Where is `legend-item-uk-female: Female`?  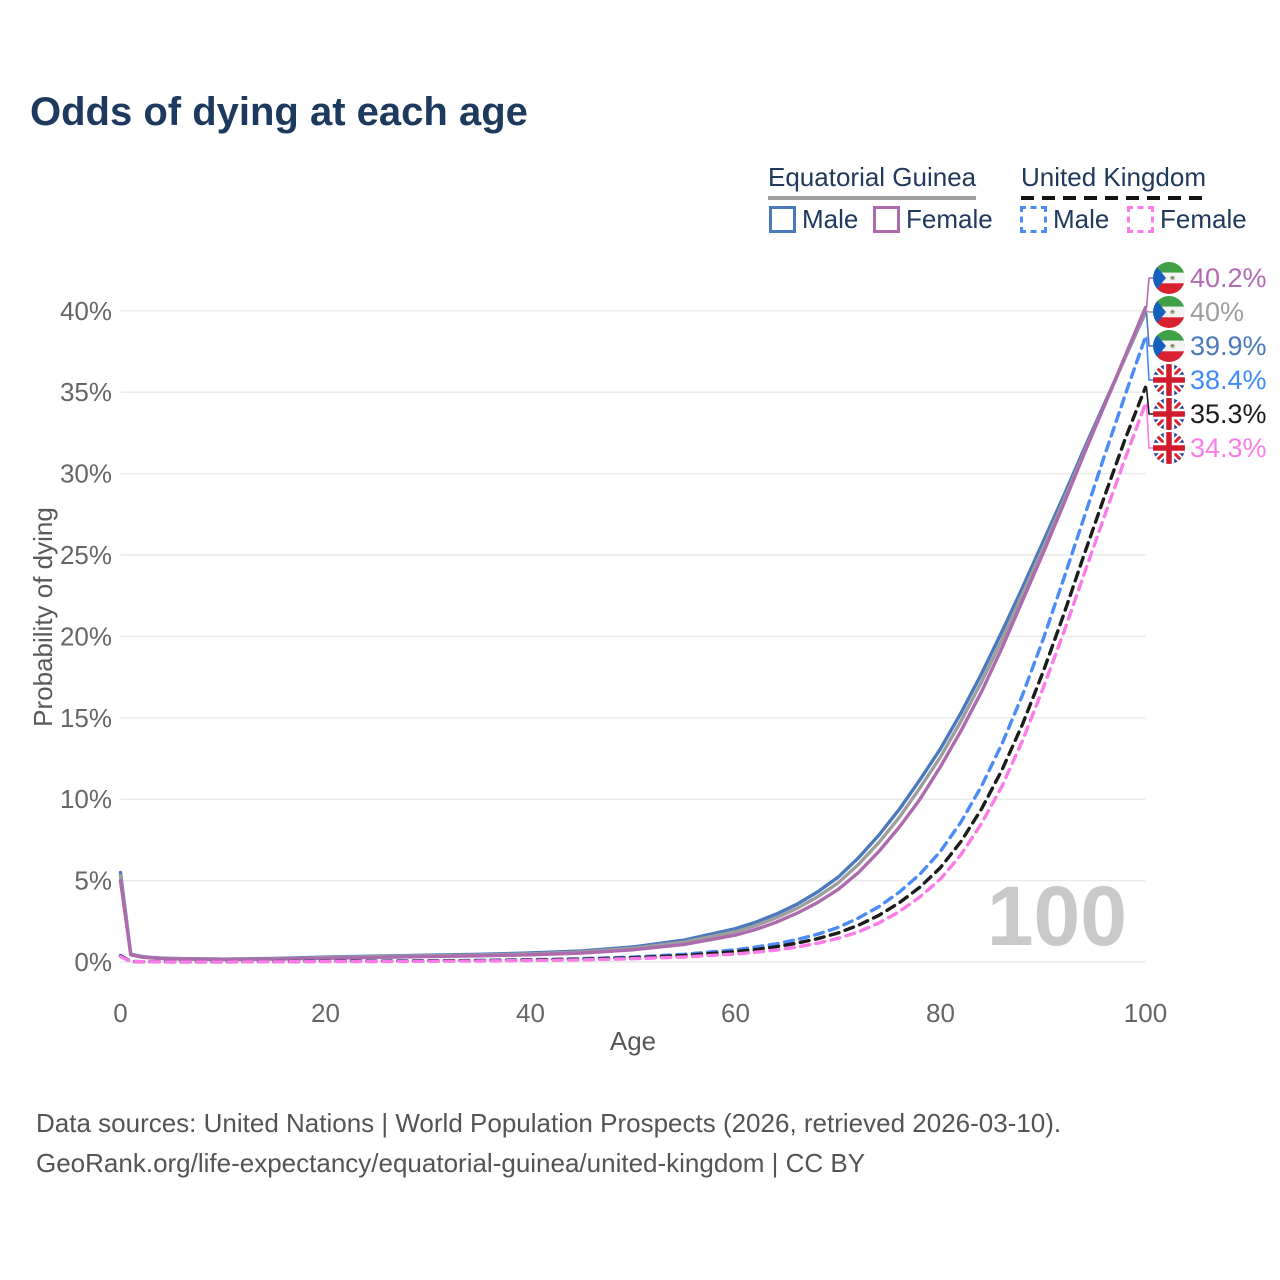 legend-item-uk-female: Female is located at coordinates (1187, 219).